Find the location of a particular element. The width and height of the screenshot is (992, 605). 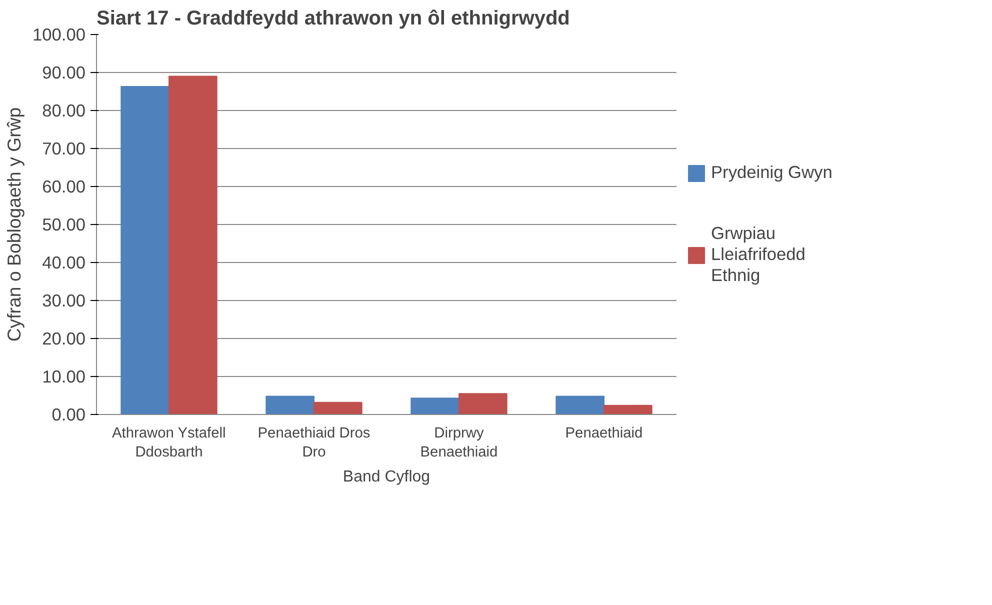

x-tick-label: Athrawon Ystafell Ddosbarth is located at coordinates (169, 443).